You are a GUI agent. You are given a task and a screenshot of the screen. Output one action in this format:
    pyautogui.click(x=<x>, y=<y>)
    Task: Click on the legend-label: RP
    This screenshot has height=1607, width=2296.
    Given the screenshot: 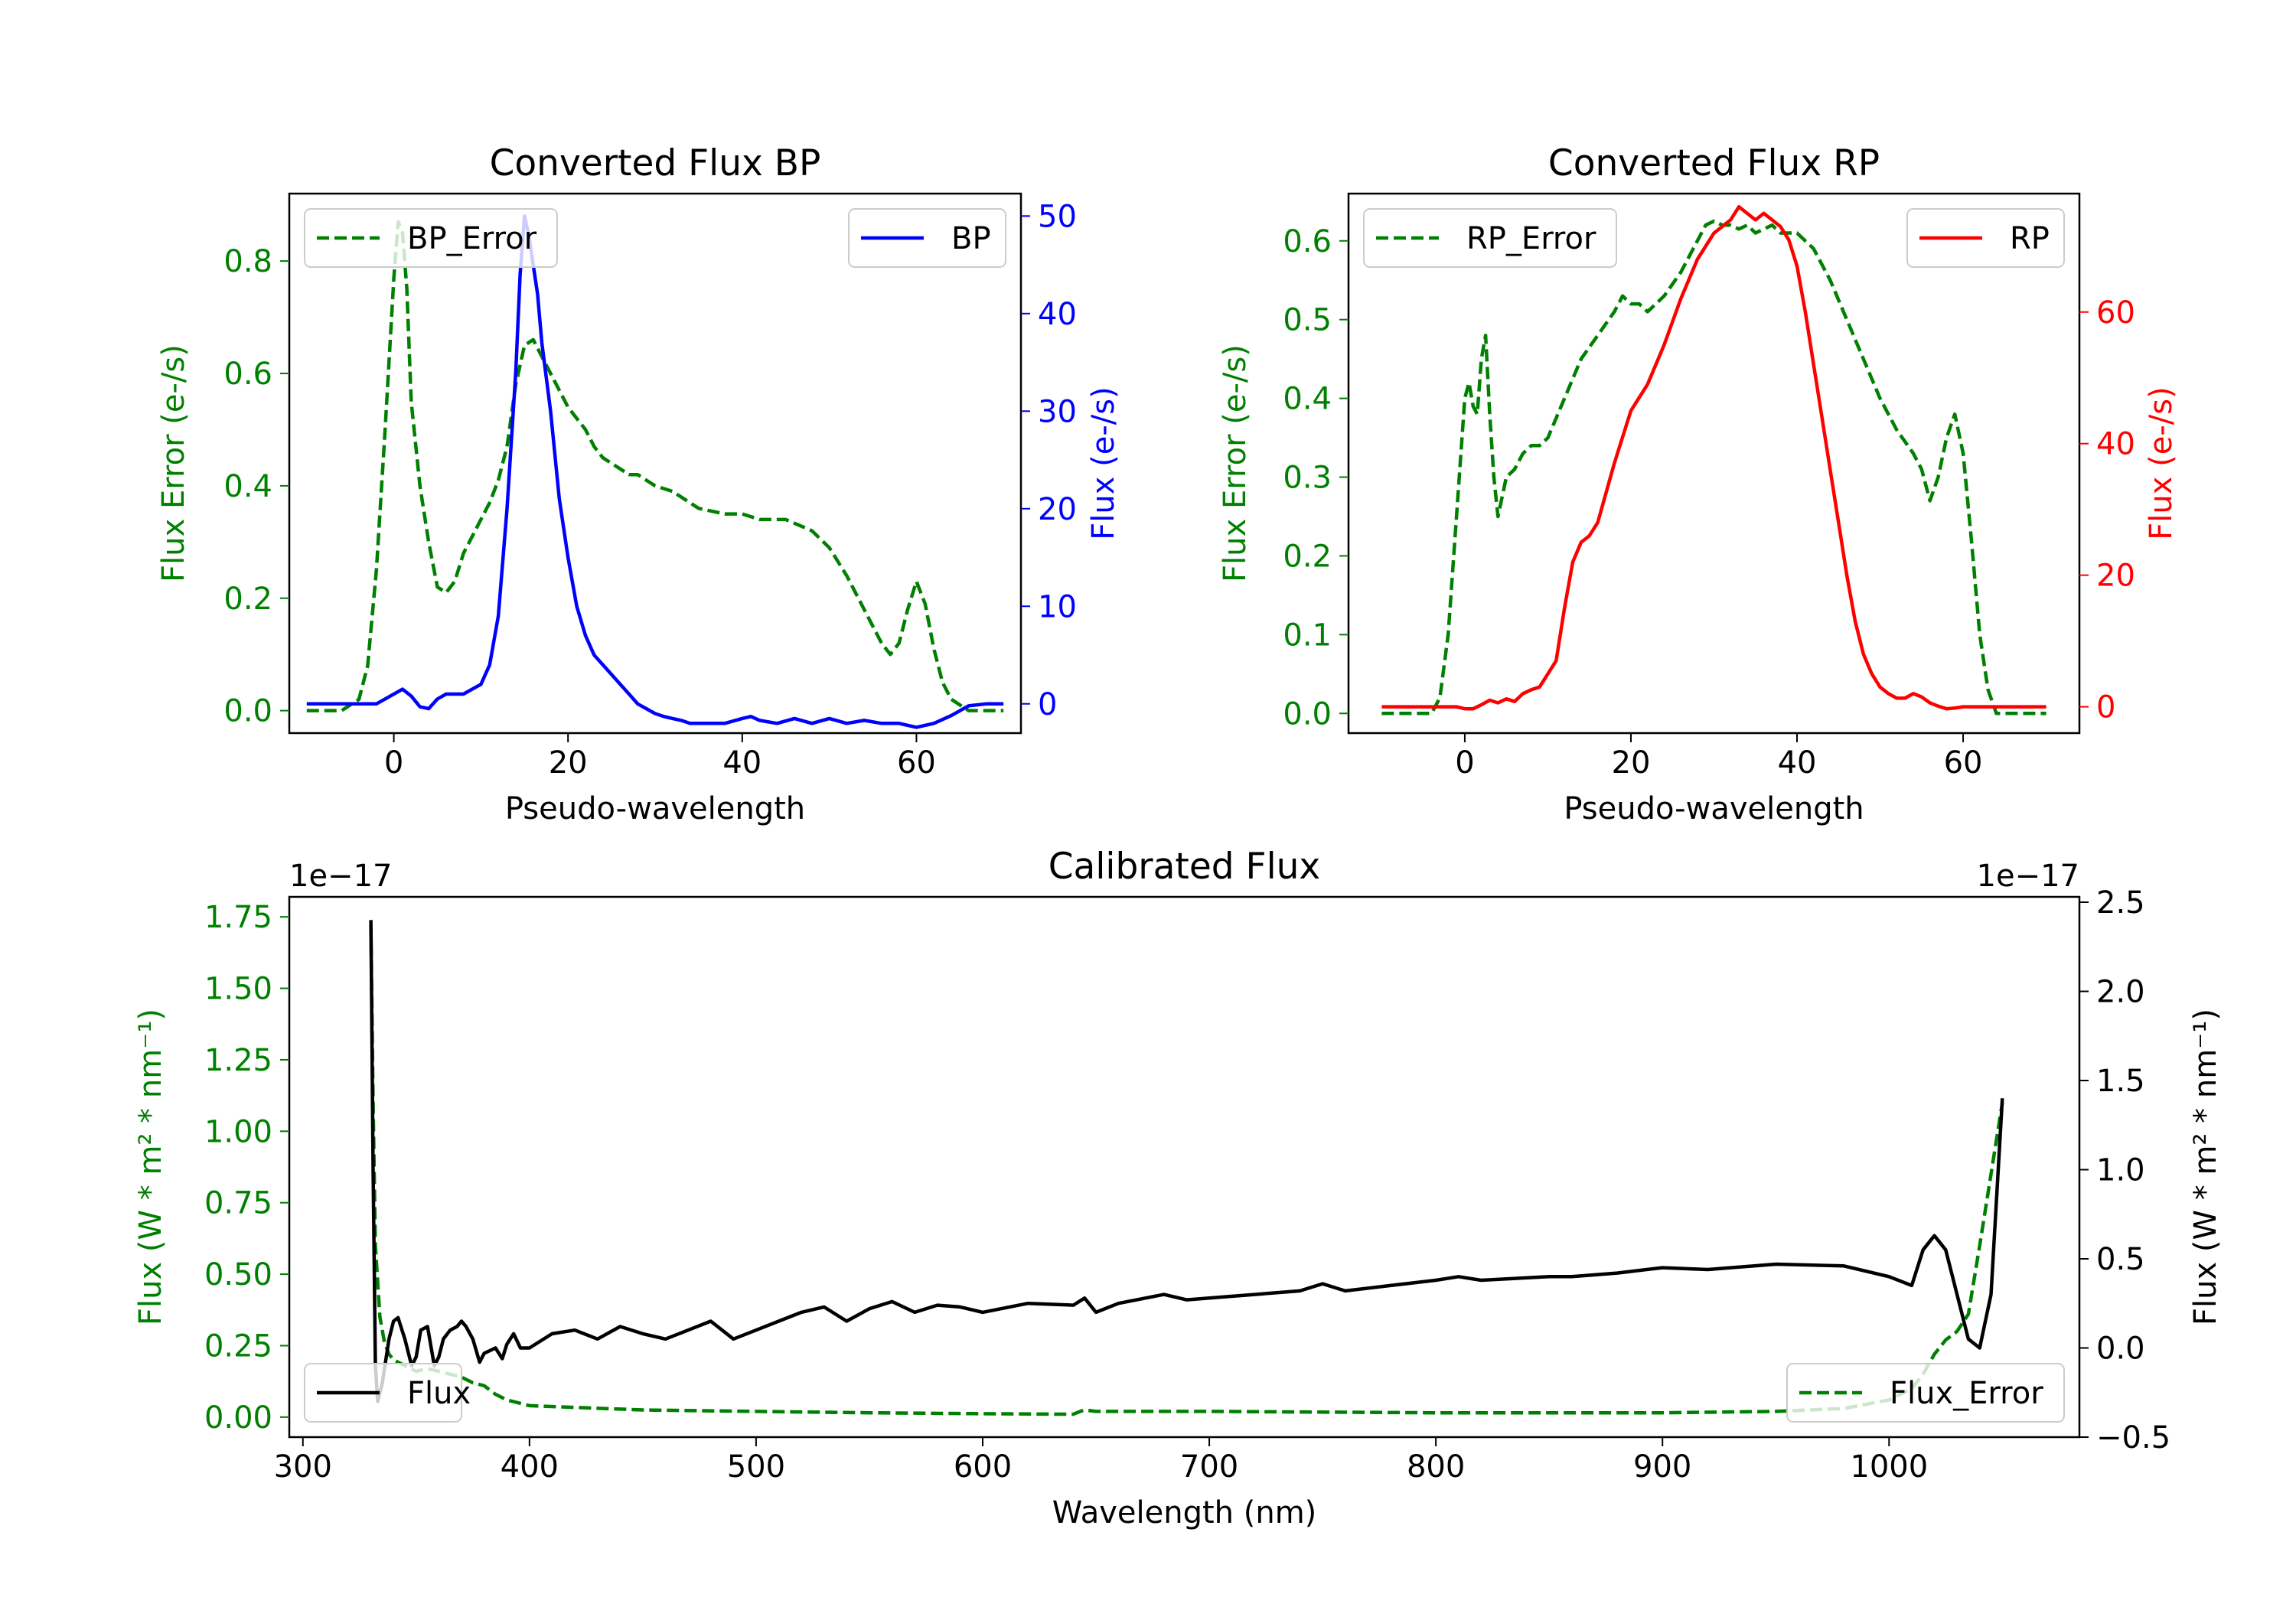 What is the action you would take?
    pyautogui.click(x=2030, y=239)
    